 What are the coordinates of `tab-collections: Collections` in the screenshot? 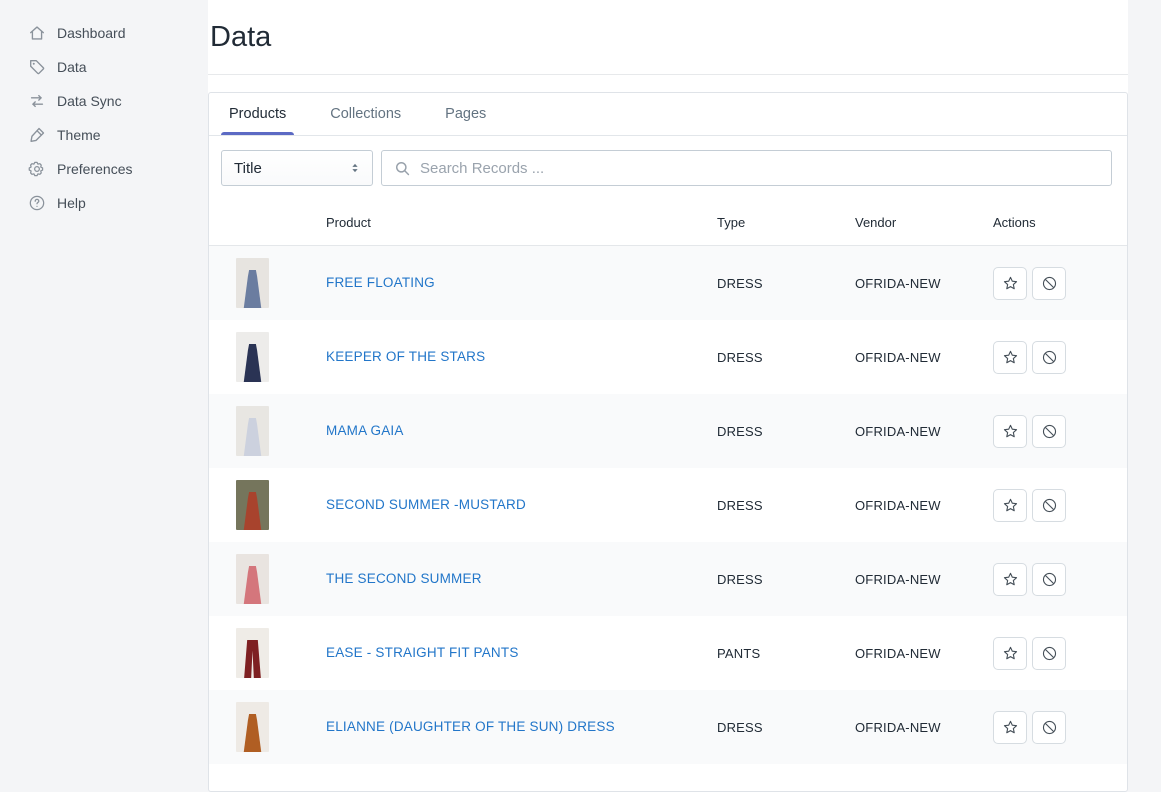 It's located at (365, 114).